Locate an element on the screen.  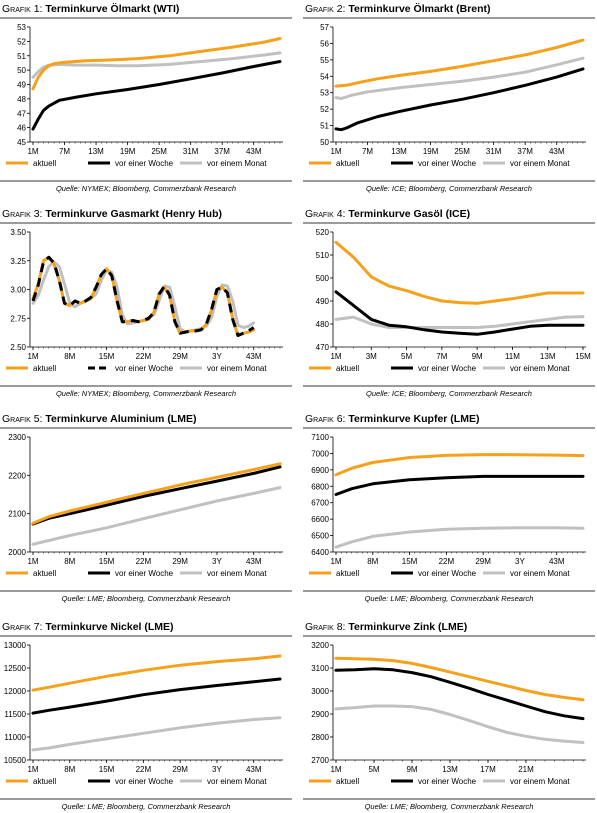
y-tick-label: 490 is located at coordinates (323, 301).